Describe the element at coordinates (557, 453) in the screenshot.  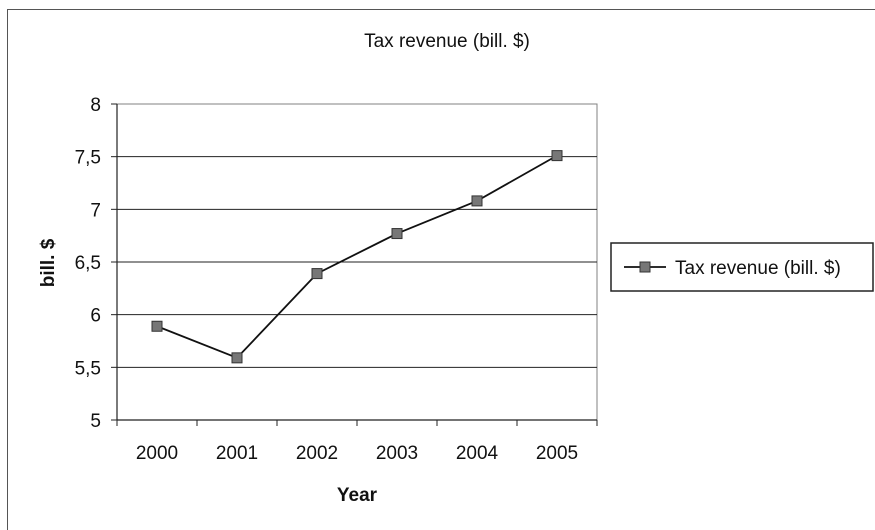
I see `x-tick-label: 2005` at that location.